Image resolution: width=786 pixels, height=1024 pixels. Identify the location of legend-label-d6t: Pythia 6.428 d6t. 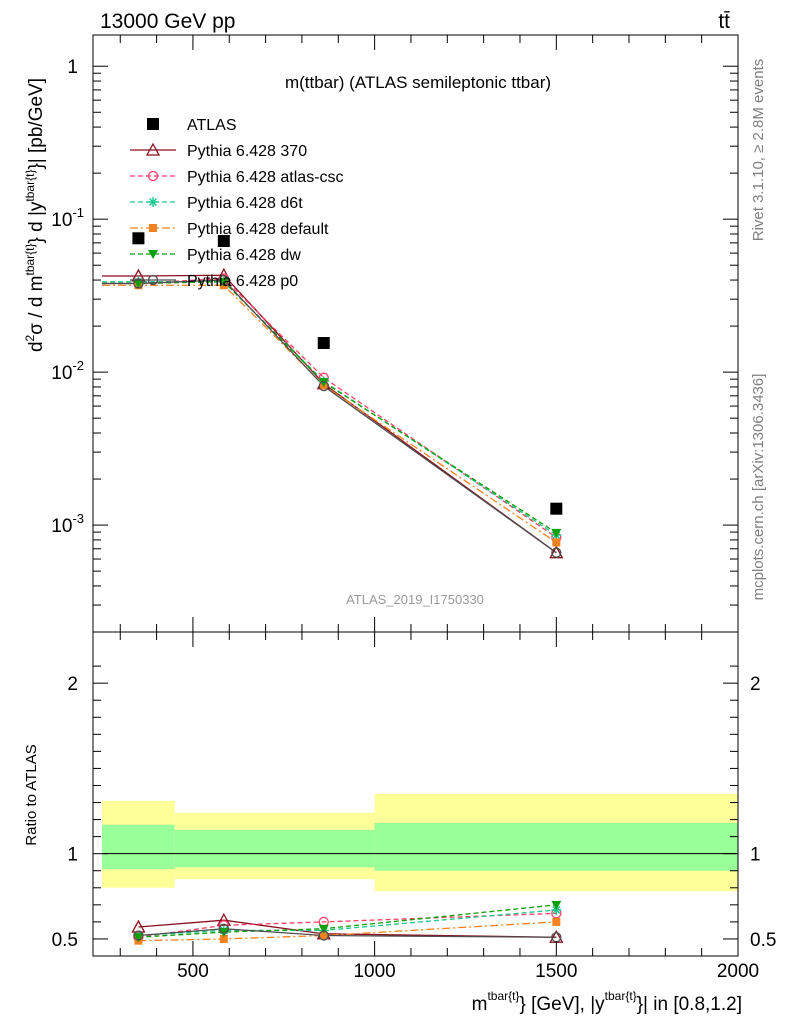
(245, 203).